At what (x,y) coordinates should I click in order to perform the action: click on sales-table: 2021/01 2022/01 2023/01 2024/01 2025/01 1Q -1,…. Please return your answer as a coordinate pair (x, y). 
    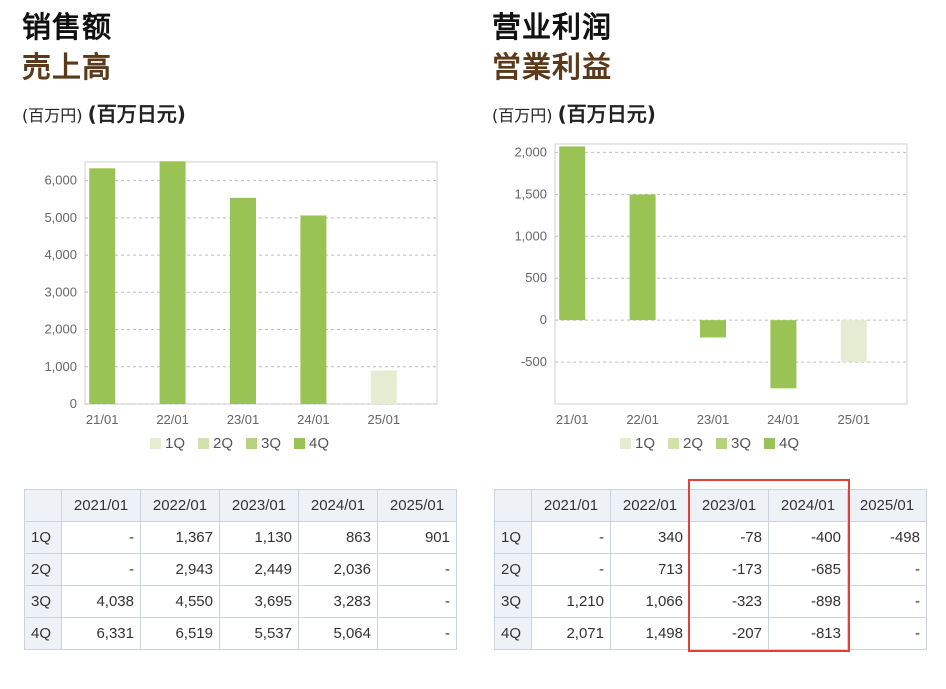
    Looking at the image, I should click on (240, 569).